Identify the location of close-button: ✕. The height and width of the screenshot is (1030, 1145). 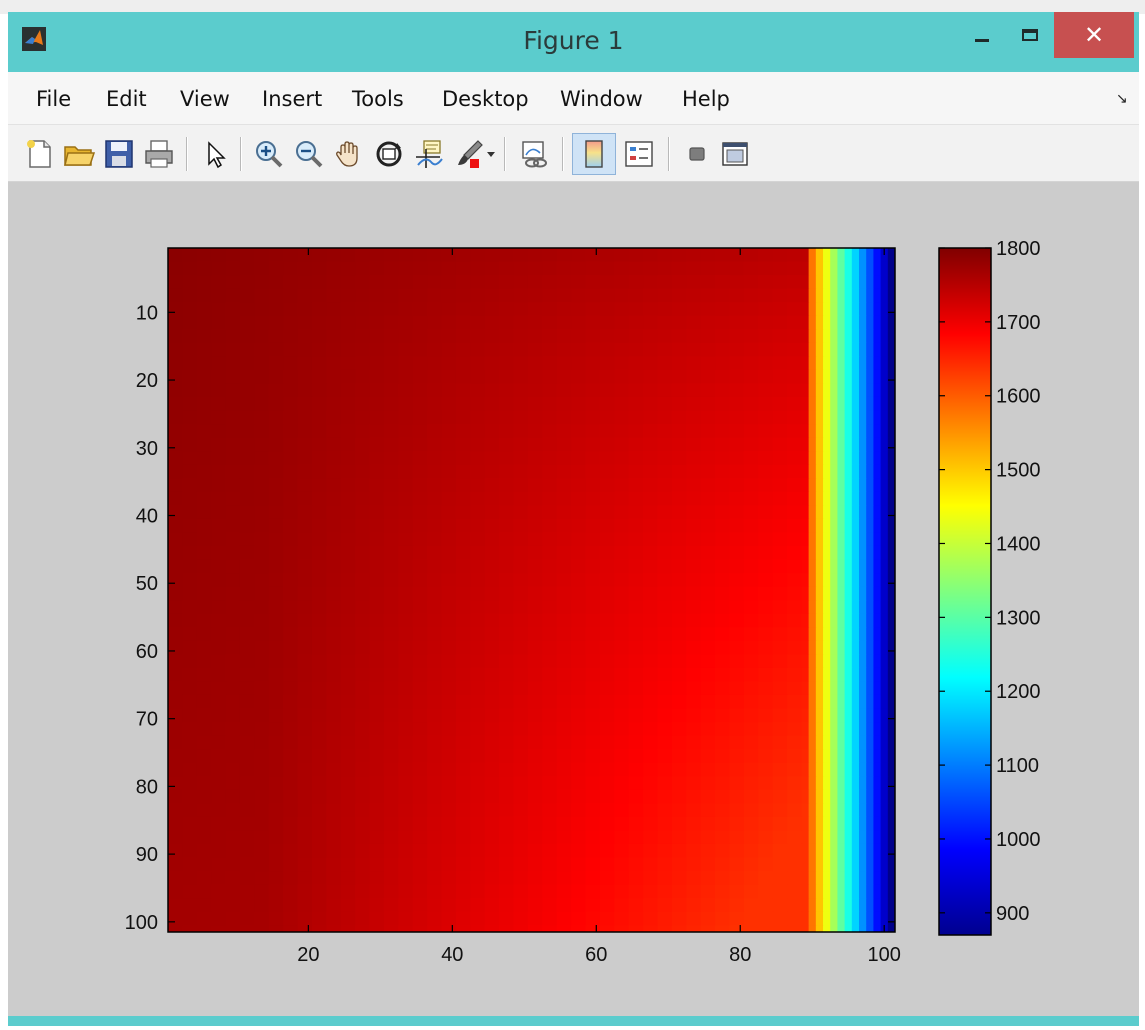
(1094, 35).